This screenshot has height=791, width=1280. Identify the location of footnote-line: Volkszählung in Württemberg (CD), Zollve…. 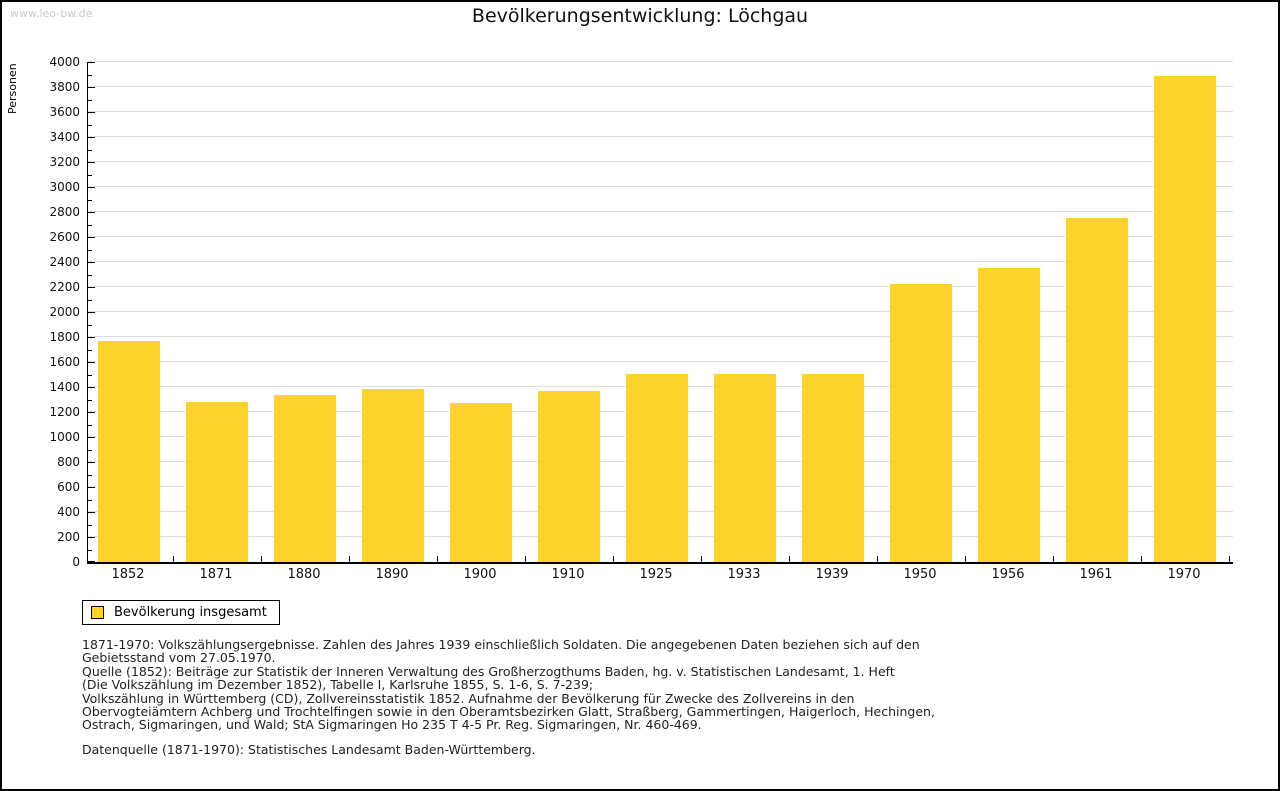
(468, 698).